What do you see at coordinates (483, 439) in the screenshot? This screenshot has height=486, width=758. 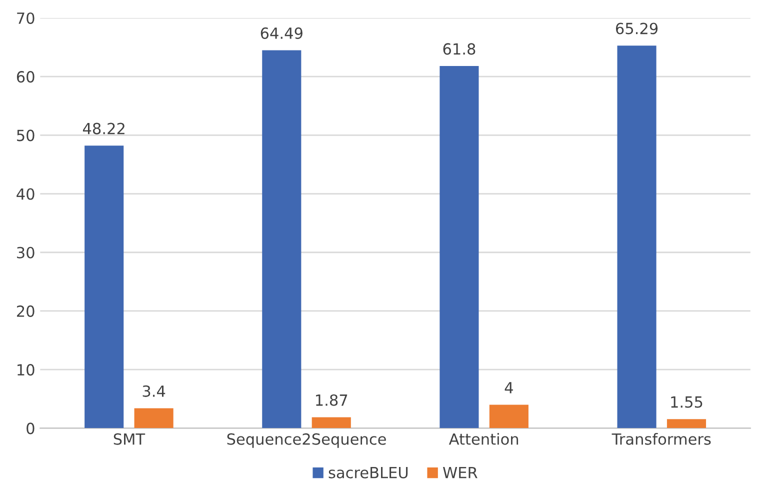 I see `x-tick-label: Attention` at bounding box center [483, 439].